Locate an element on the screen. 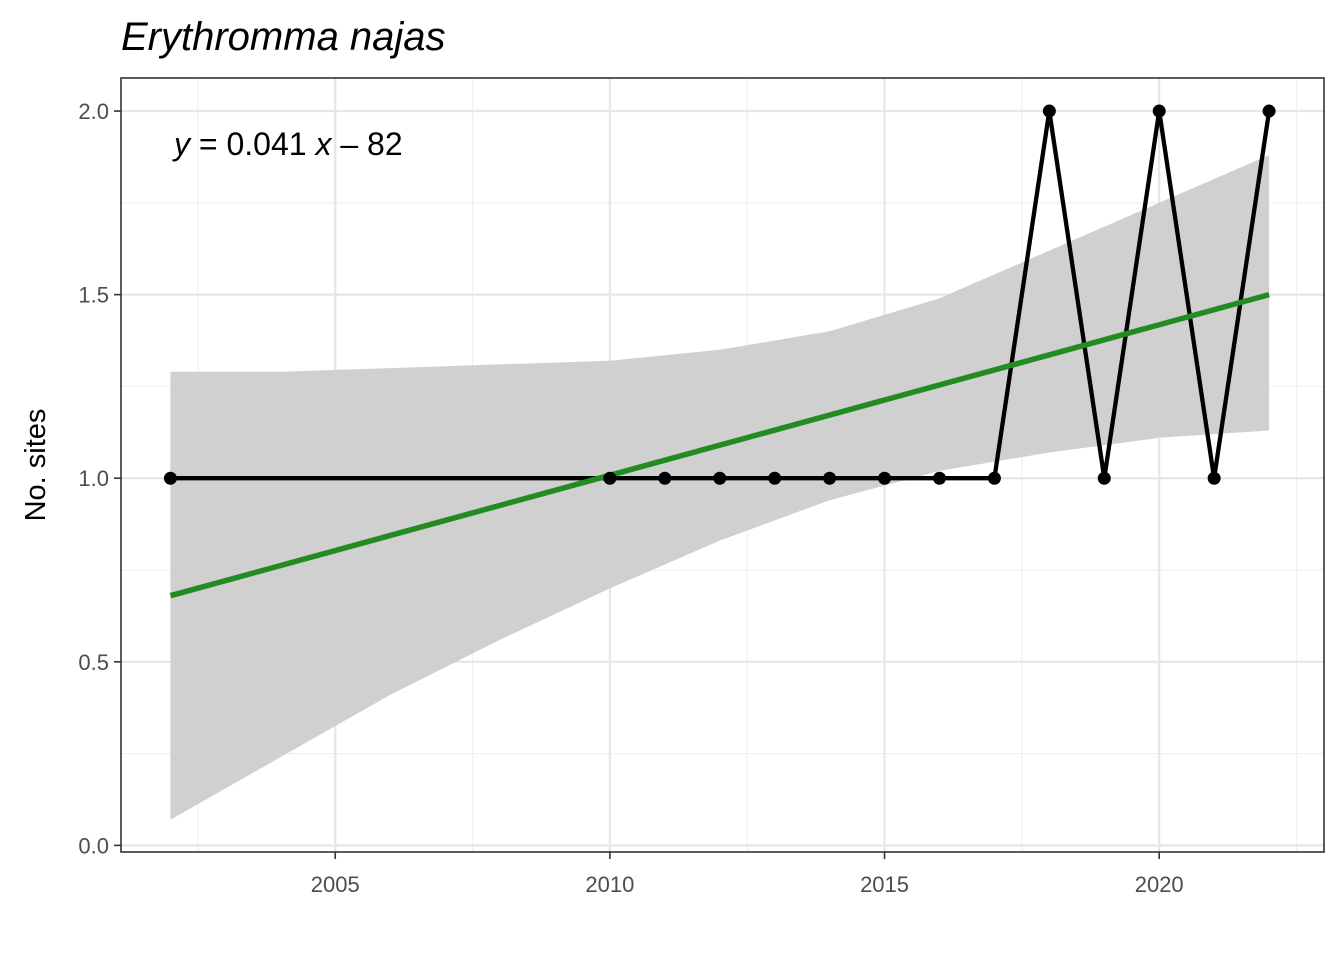 Image resolution: width=1344 pixels, height=960 pixels. y-tick-label: 1.0 is located at coordinates (93, 478).